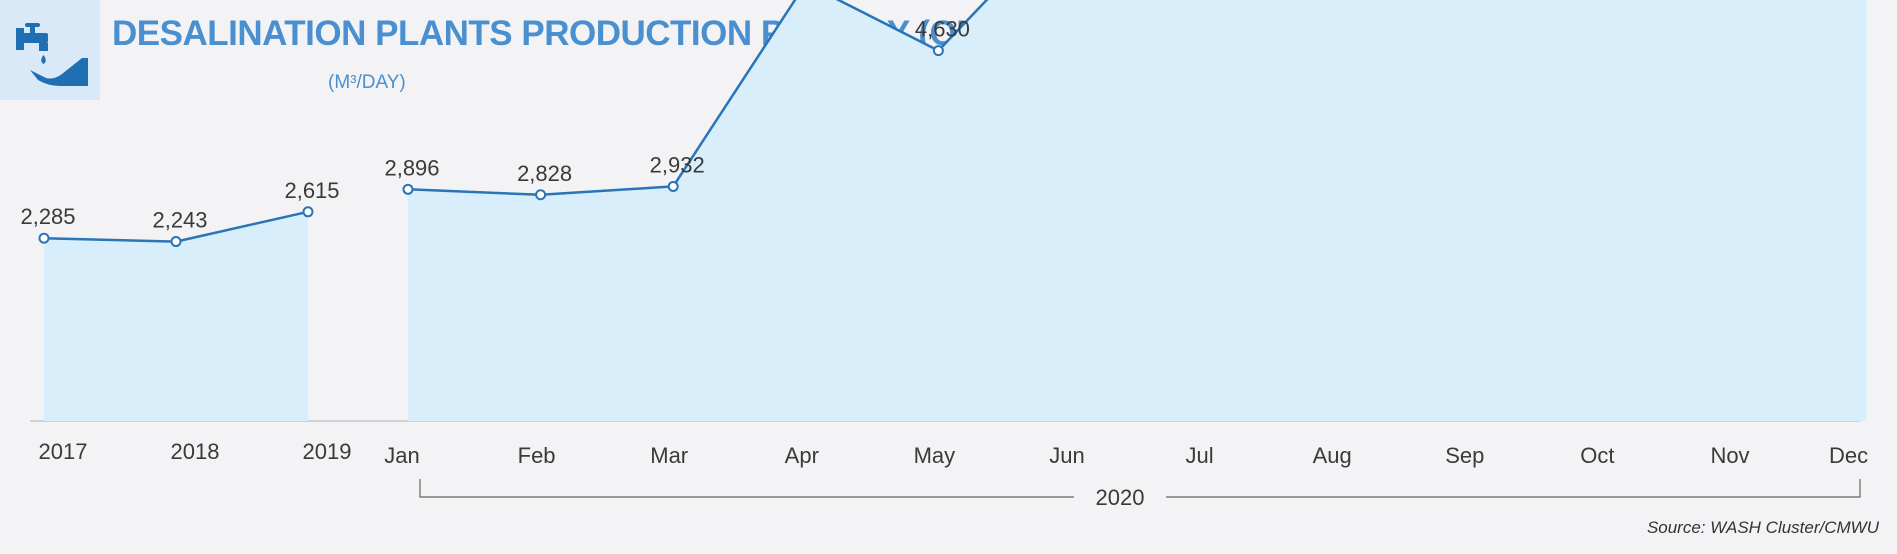 The height and width of the screenshot is (554, 1897). I want to click on x-tick-label: Oct, so click(1597, 455).